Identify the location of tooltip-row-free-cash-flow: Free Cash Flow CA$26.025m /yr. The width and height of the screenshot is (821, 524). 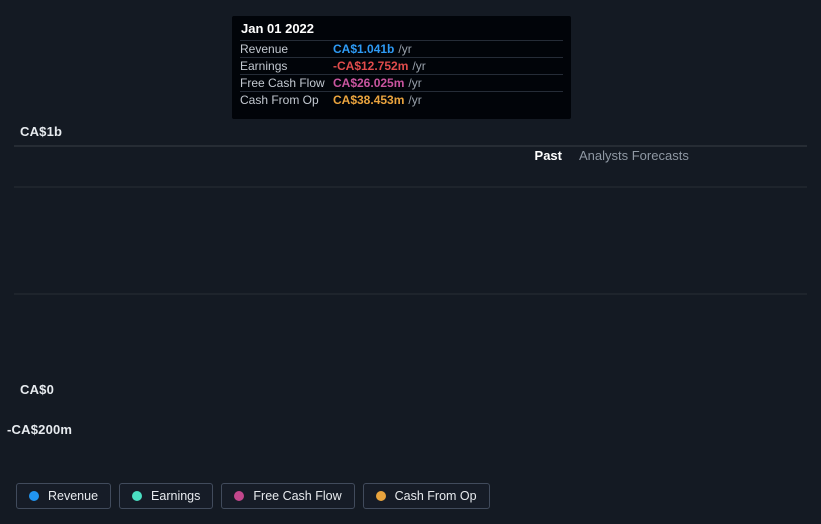
(401, 82).